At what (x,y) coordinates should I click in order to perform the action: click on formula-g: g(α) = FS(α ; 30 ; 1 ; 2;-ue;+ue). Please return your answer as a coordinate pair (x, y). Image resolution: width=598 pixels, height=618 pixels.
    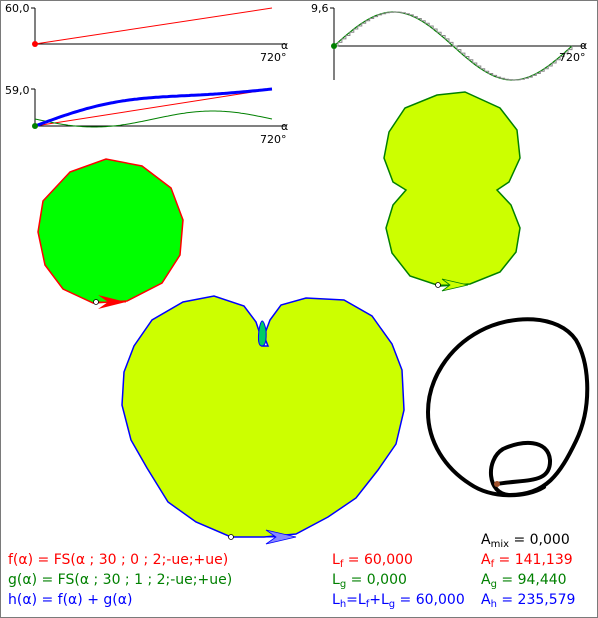
    Looking at the image, I should click on (120, 580).